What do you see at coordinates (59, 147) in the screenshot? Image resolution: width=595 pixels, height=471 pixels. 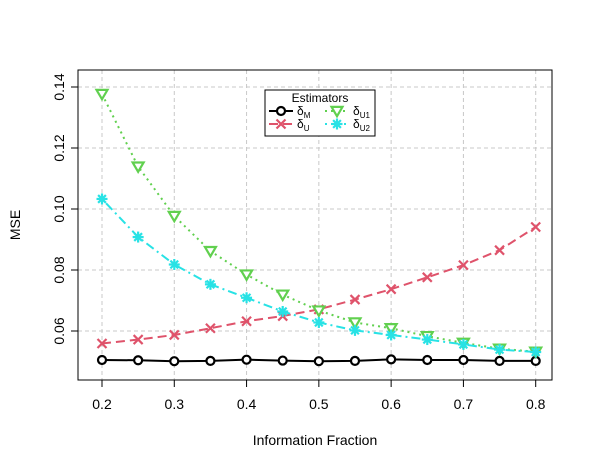 I see `y-tick-label: 0.12` at bounding box center [59, 147].